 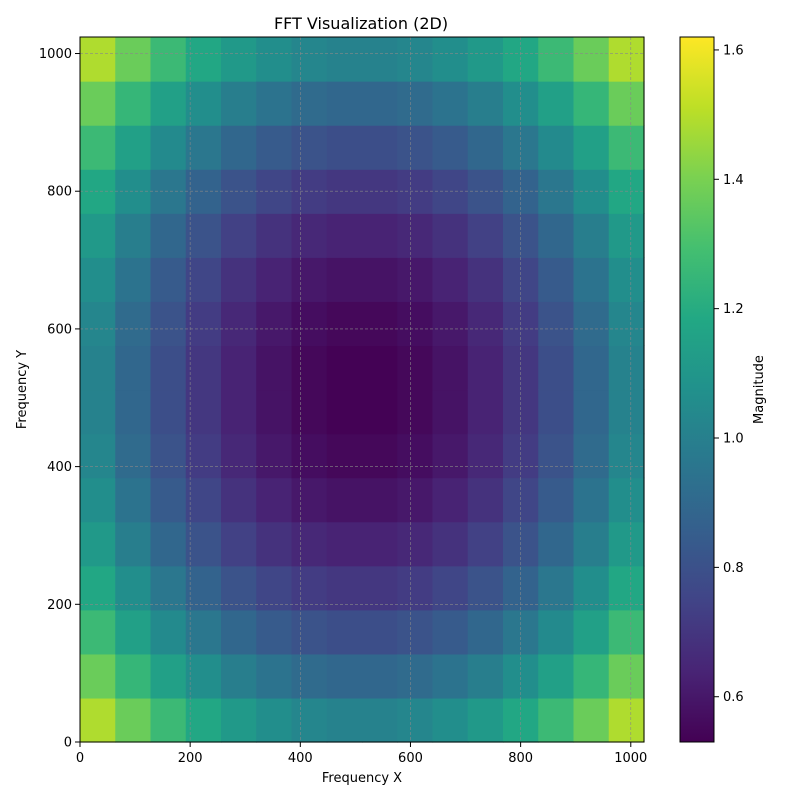 I want to click on x-tick-label: 800, so click(x=520, y=758).